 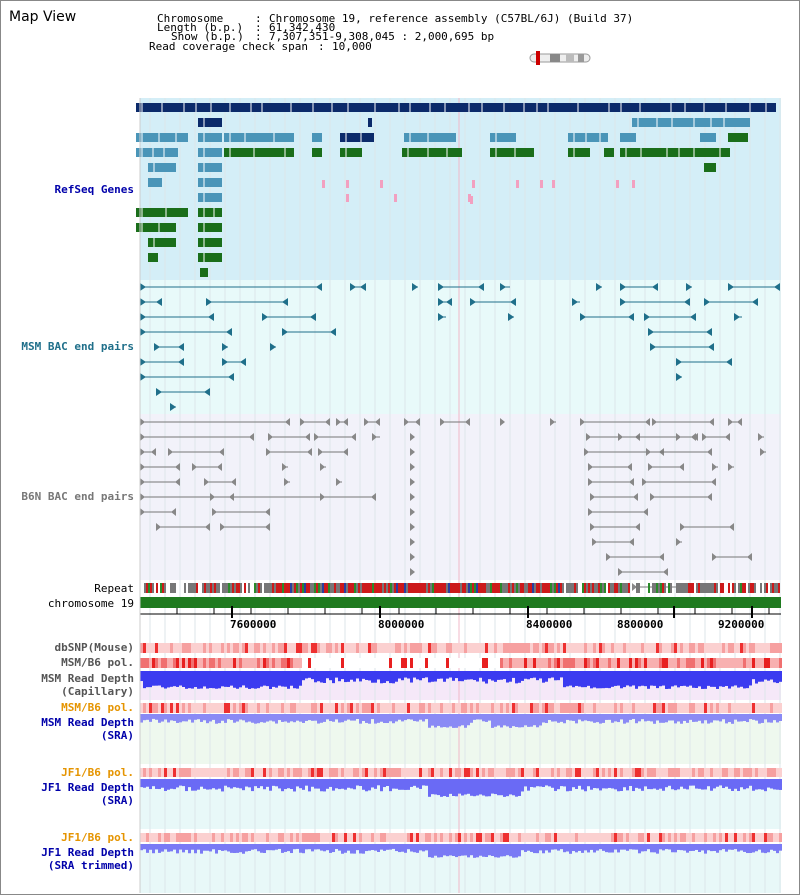 What do you see at coordinates (560, 58) in the screenshot?
I see `chromosome-ideogram` at bounding box center [560, 58].